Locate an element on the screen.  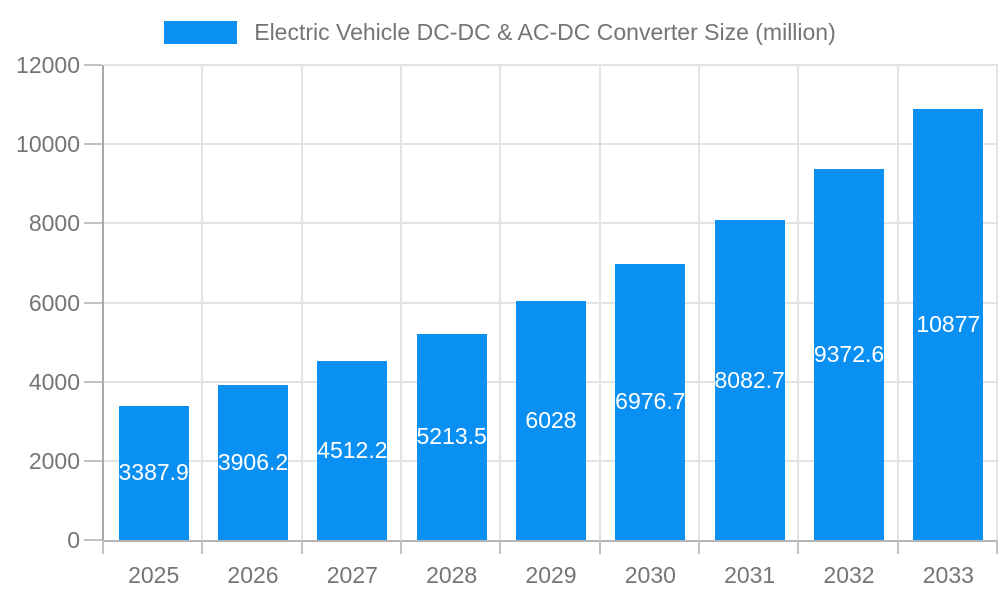
y-tick-label: 0 is located at coordinates (73, 540).